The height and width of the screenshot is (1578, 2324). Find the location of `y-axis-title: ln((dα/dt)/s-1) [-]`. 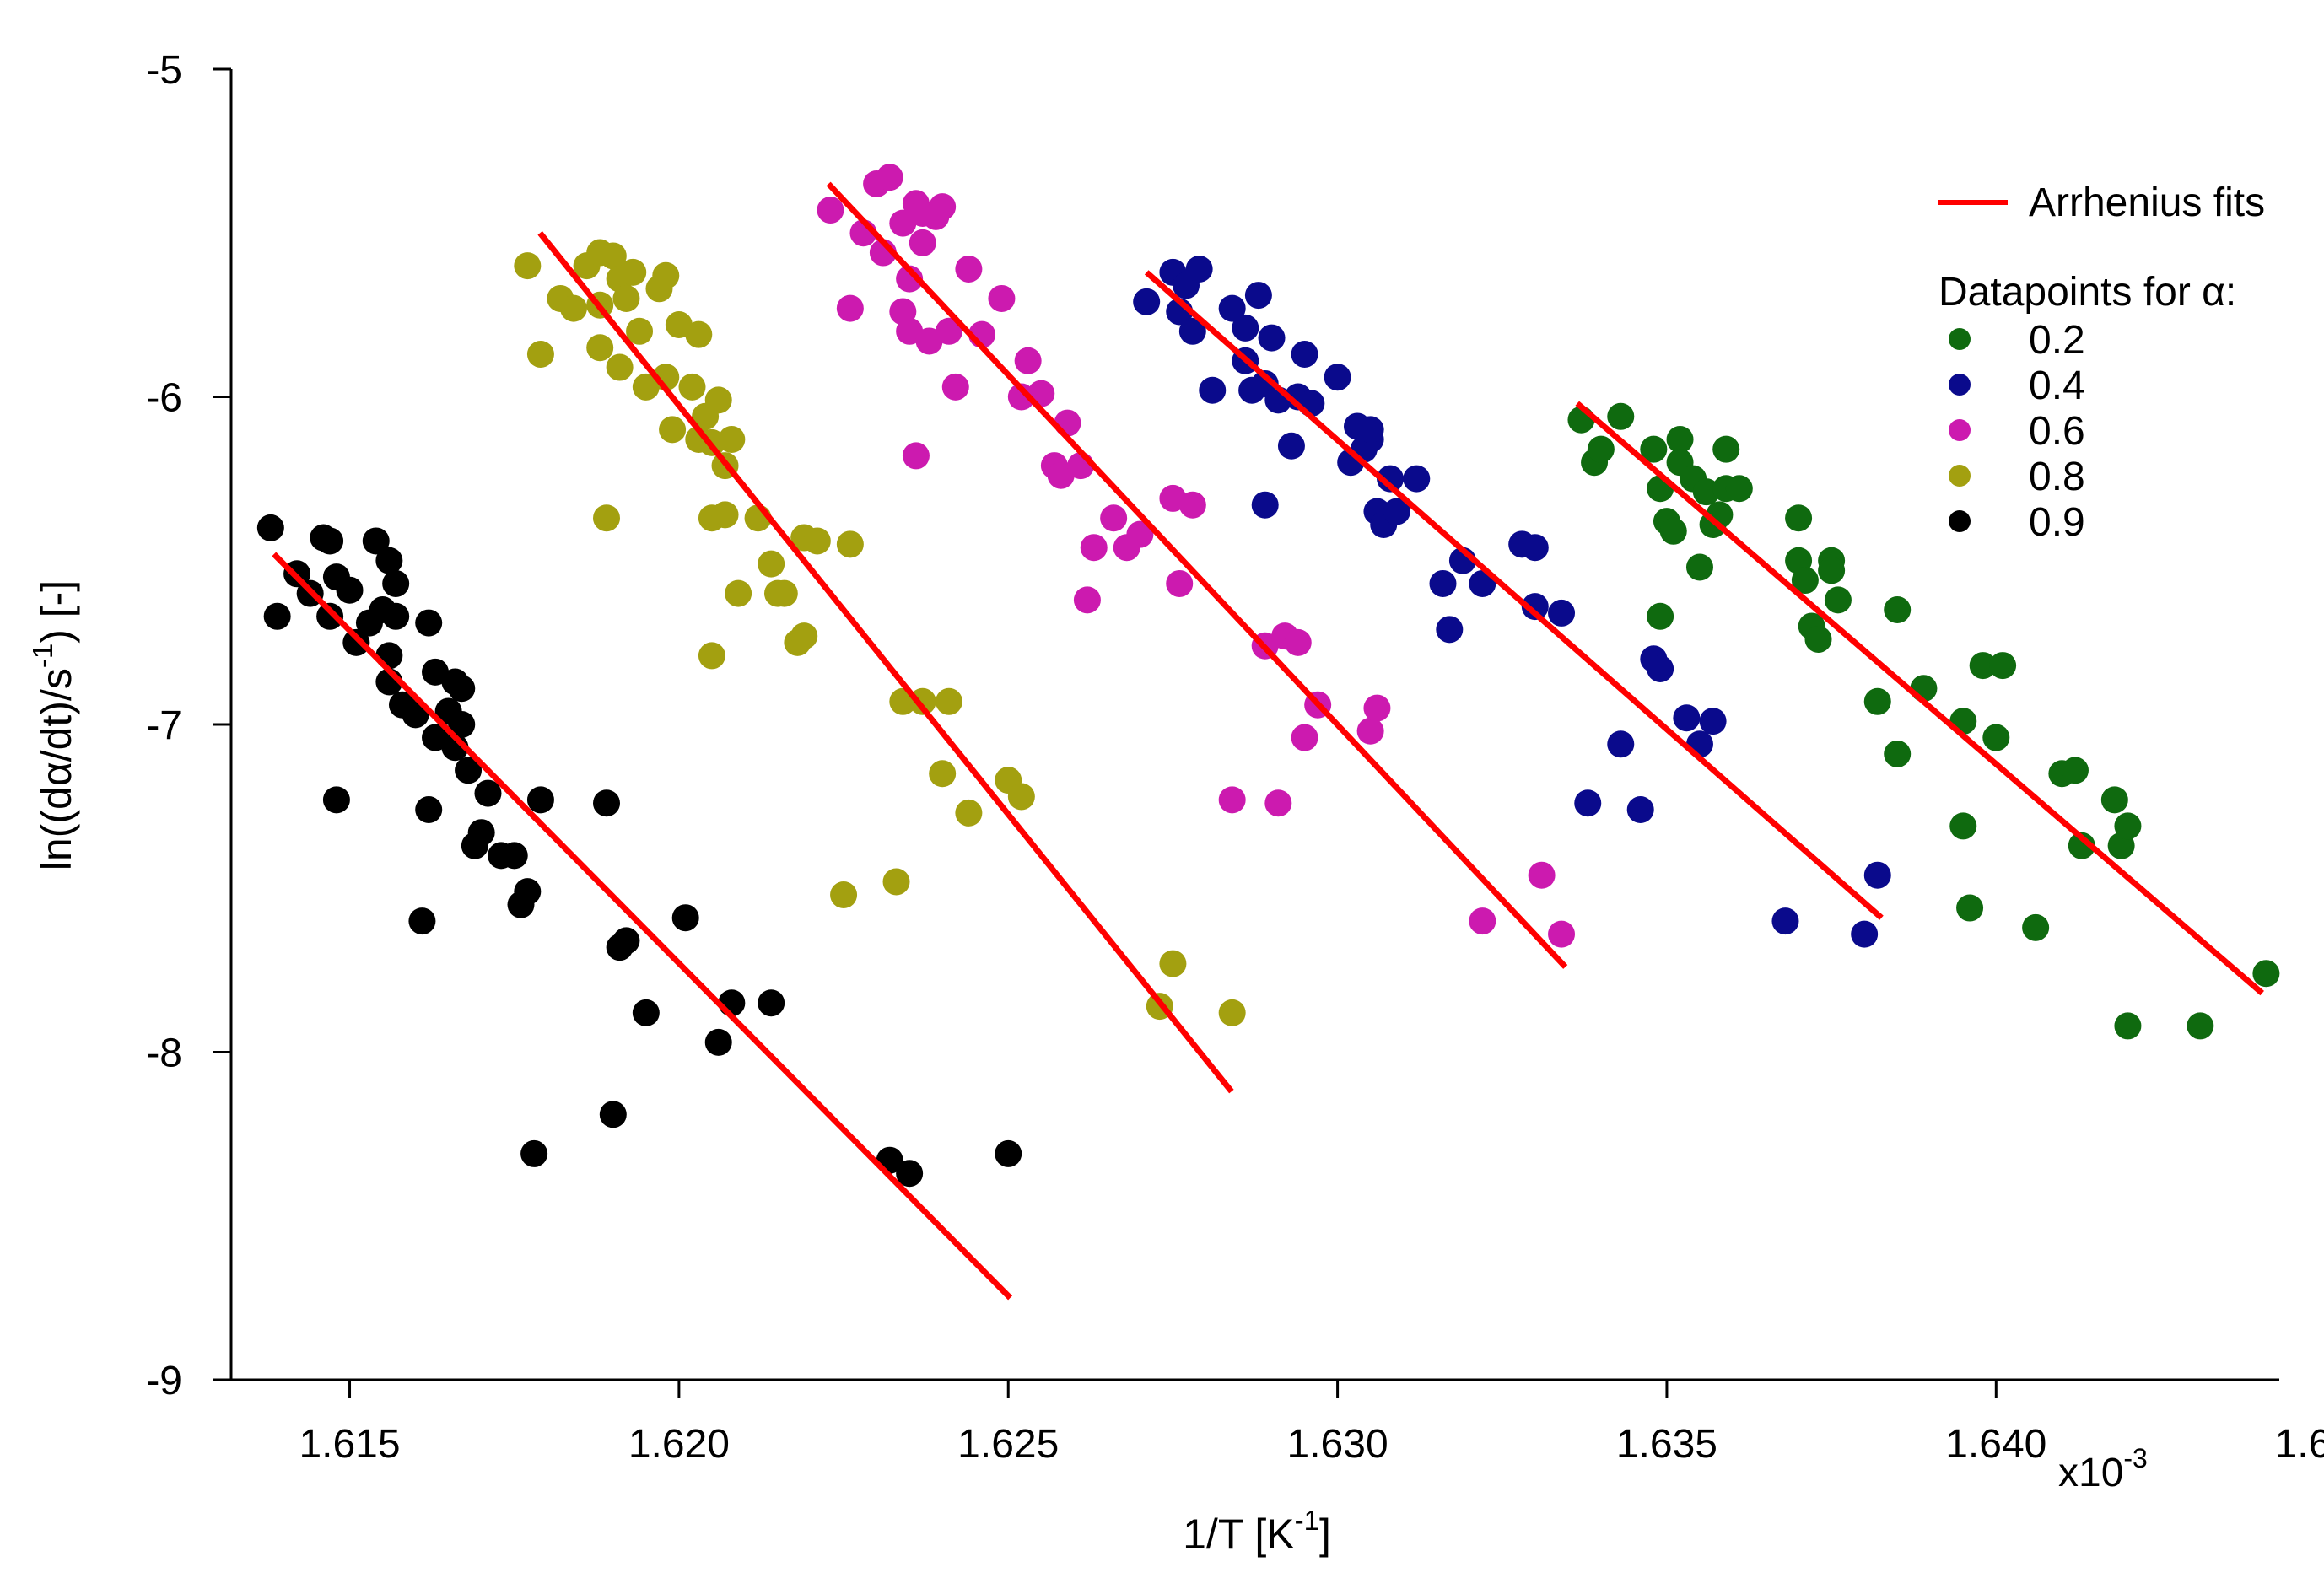

y-axis-title: ln((dα/dt)/s-1) [-] is located at coordinates (53, 725).